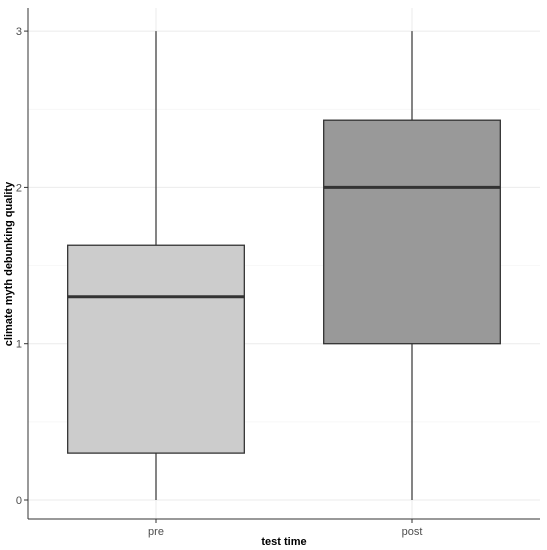  What do you see at coordinates (285, 528) in the screenshot?
I see `x-tick-layer: pre post` at bounding box center [285, 528].